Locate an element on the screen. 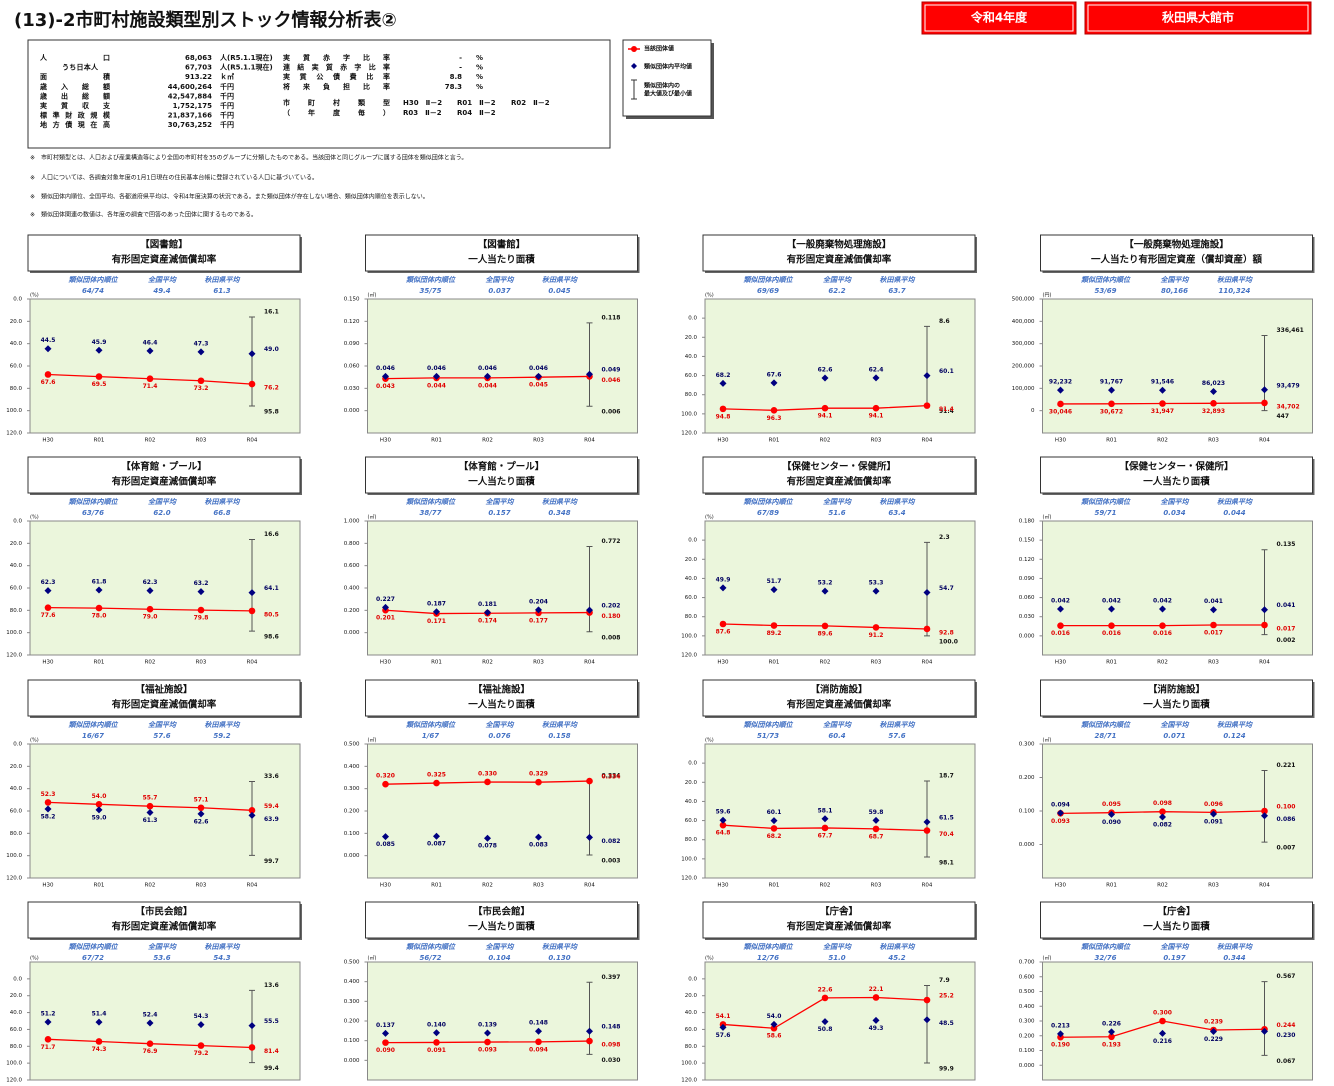 The image size is (1334, 1086). y-tick-label: 0.150 is located at coordinates (1027, 541).